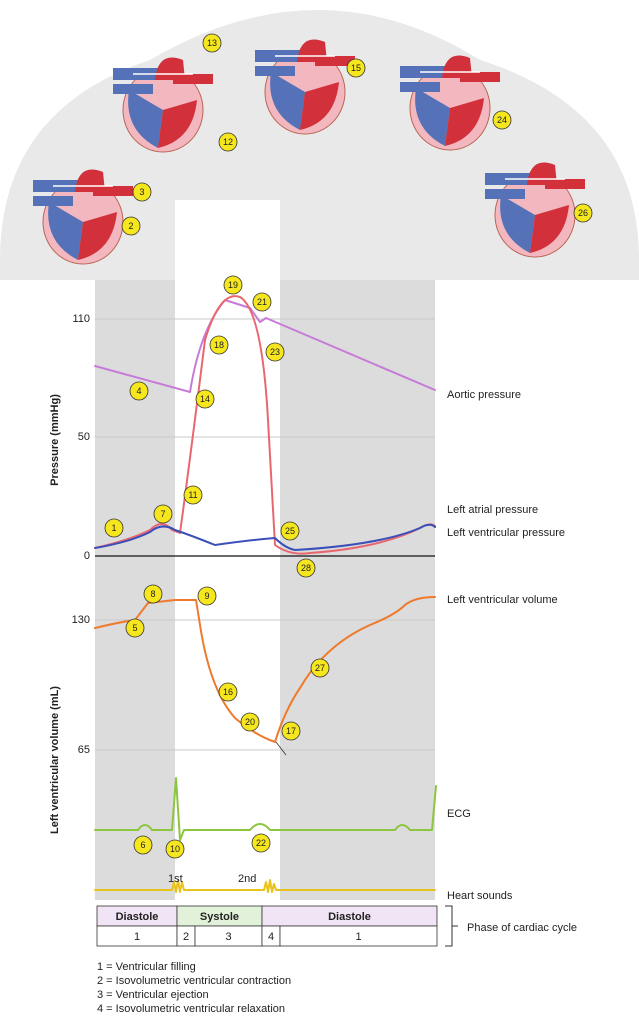  What do you see at coordinates (522, 928) in the screenshot?
I see `phase-caption: Phase of cardiac cycle` at bounding box center [522, 928].